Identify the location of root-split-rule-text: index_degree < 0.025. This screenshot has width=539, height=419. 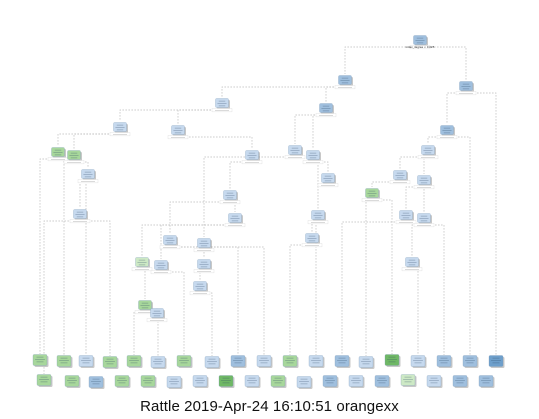
(420, 47).